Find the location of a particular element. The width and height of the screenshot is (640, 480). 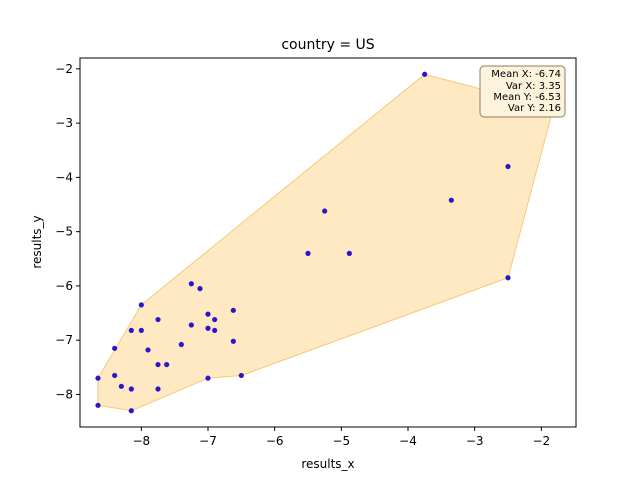

chart-title: country = US is located at coordinates (327, 45).